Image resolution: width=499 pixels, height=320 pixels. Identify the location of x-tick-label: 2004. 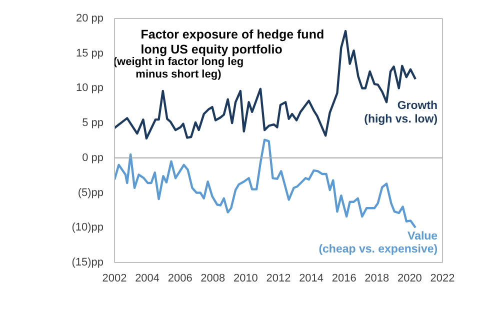
(147, 278).